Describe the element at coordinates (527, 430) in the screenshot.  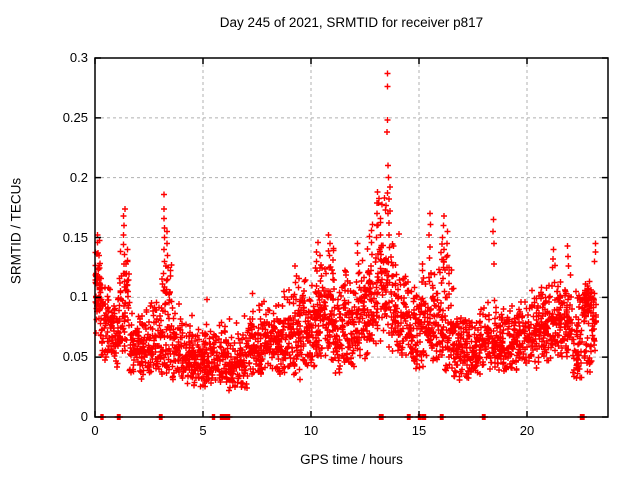
I see `x-tick-label: 20` at that location.